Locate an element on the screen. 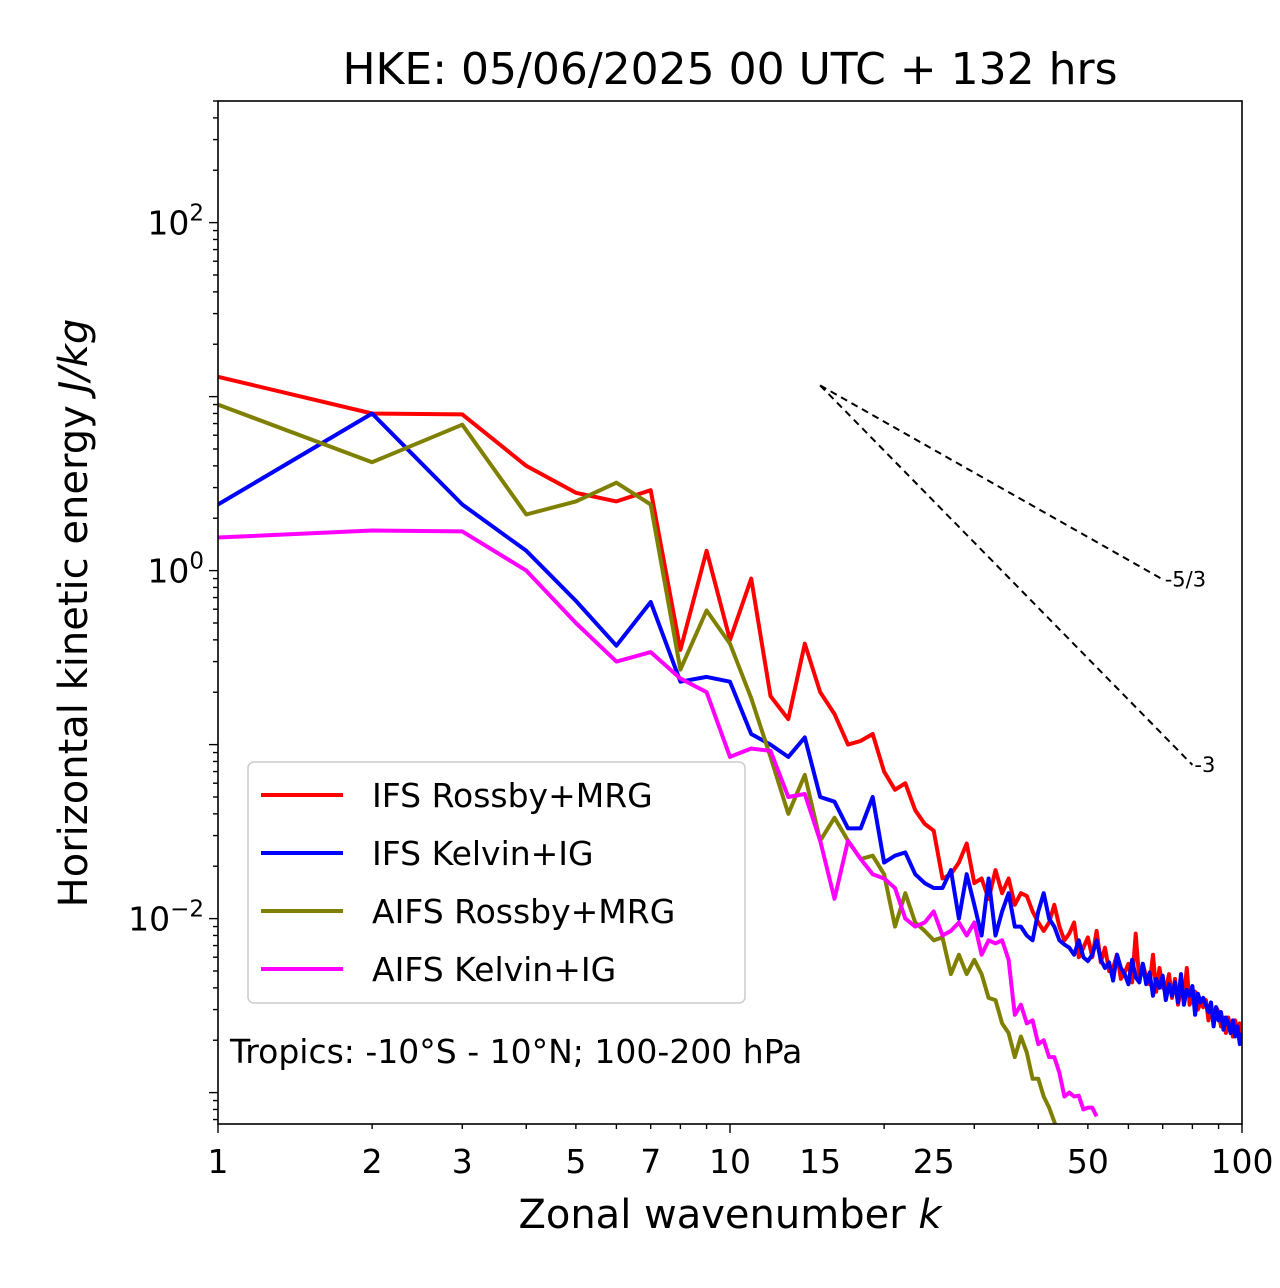 Image resolution: width=1280 pixels, height=1288 pixels. legend-label-ifs-rossby: IFS Rossby+MRG is located at coordinates (512, 795).